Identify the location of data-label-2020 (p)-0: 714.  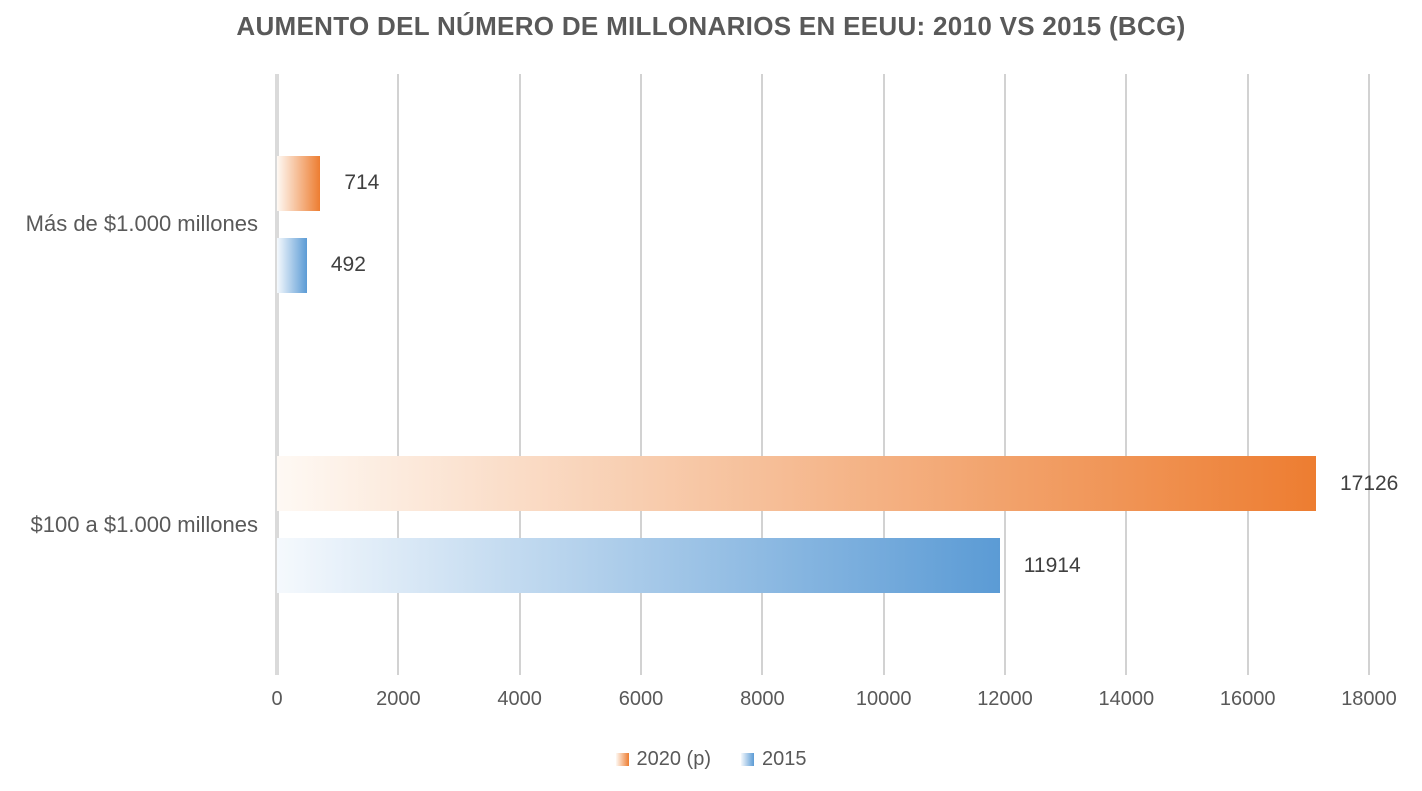
(362, 183).